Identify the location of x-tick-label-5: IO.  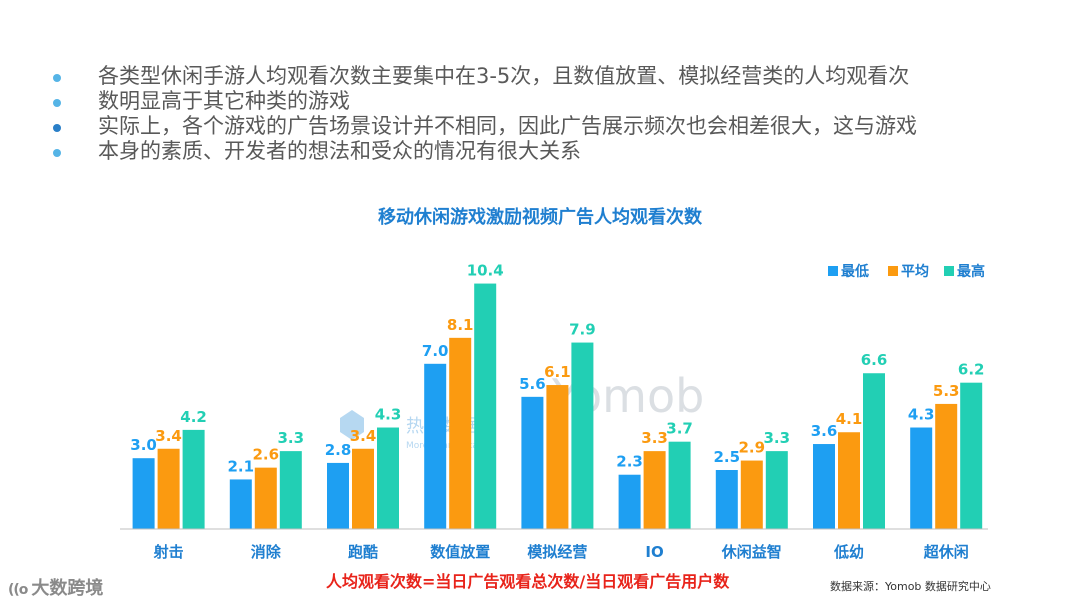
(654, 552).